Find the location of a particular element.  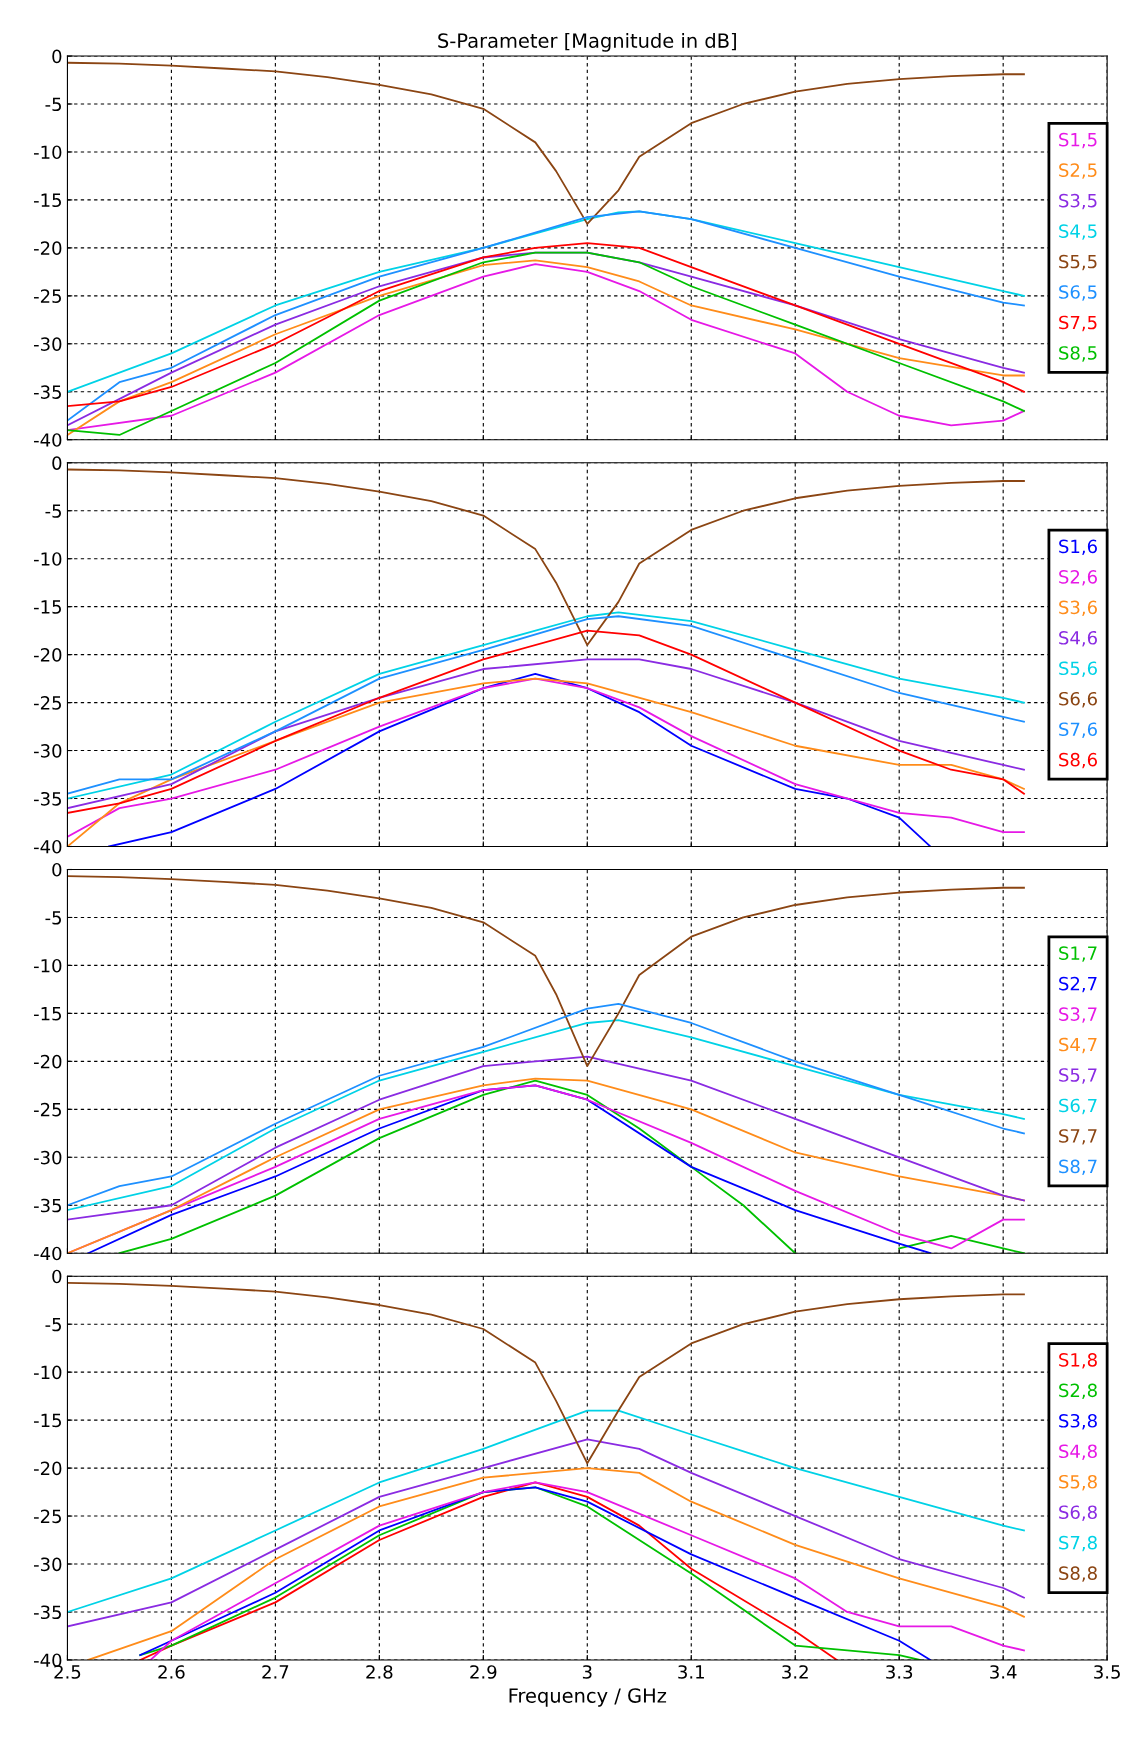

x-axis-title: Frequency / GHz is located at coordinates (588, 1697).